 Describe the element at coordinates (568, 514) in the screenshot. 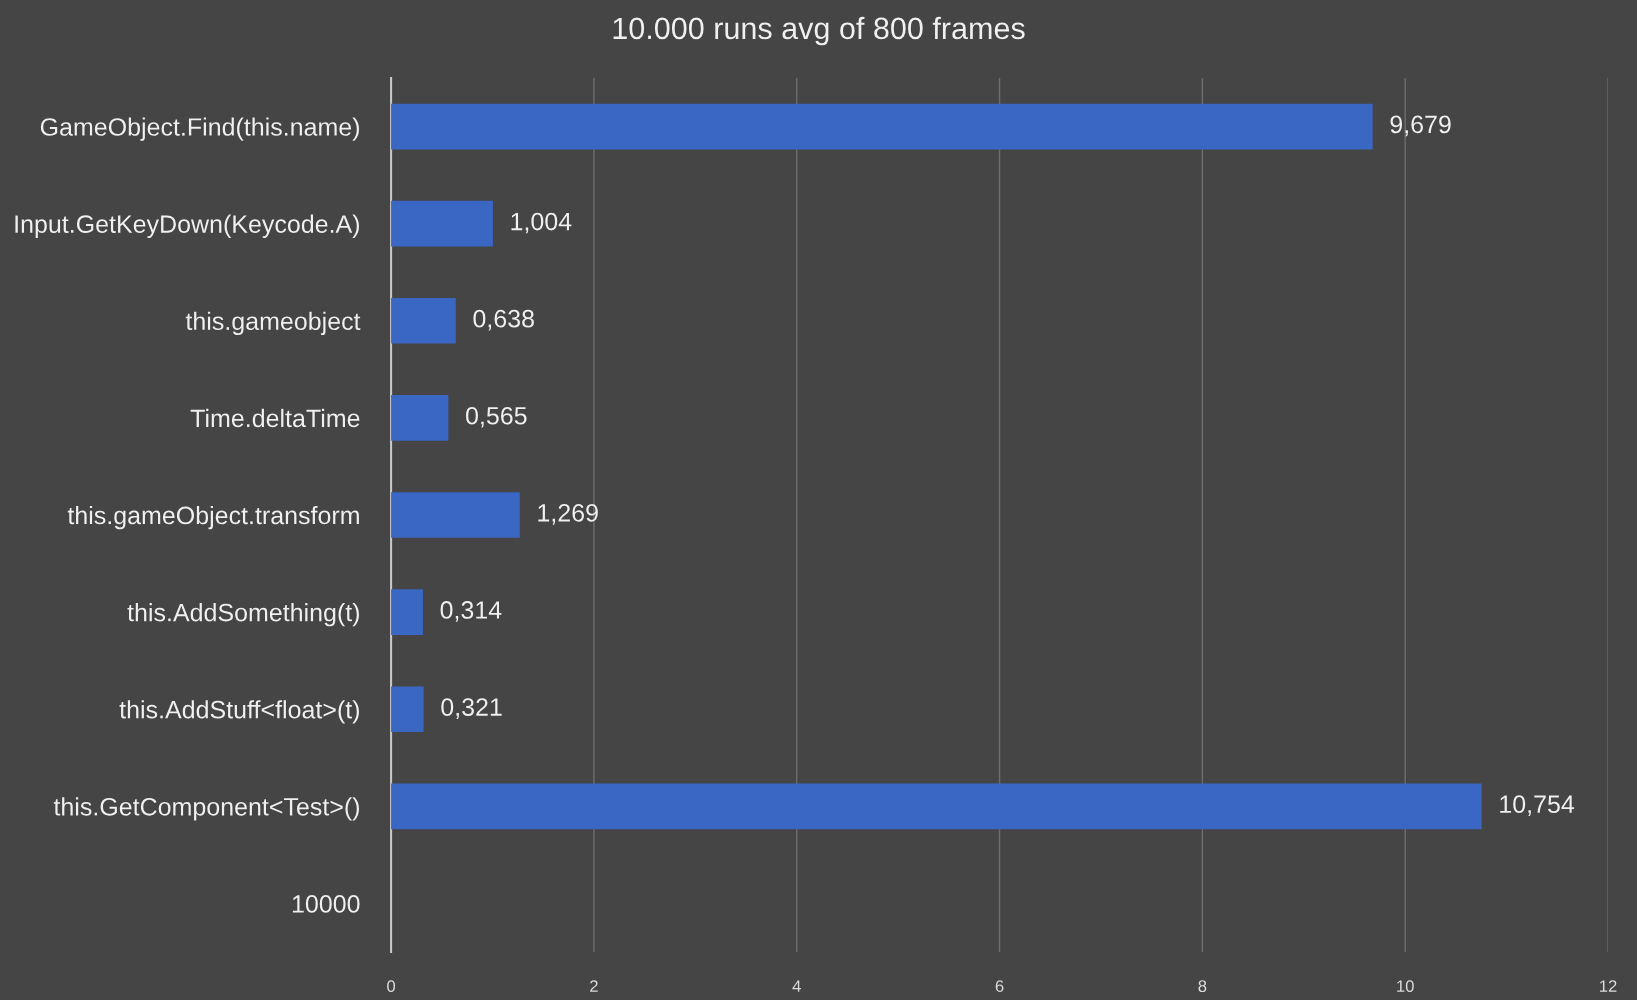

I see `data-label: 1,269` at that location.